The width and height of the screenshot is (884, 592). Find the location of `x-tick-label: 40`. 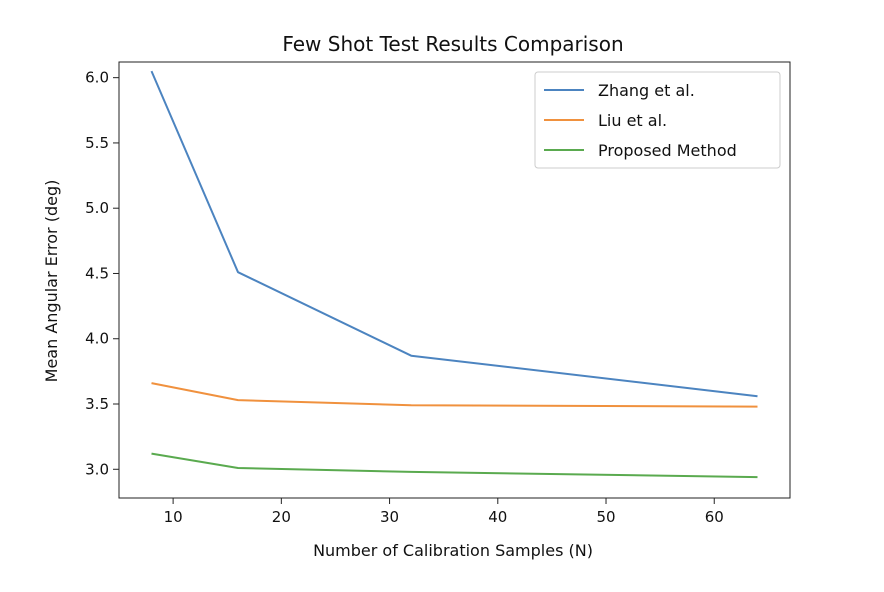

x-tick-label: 40 is located at coordinates (497, 517).